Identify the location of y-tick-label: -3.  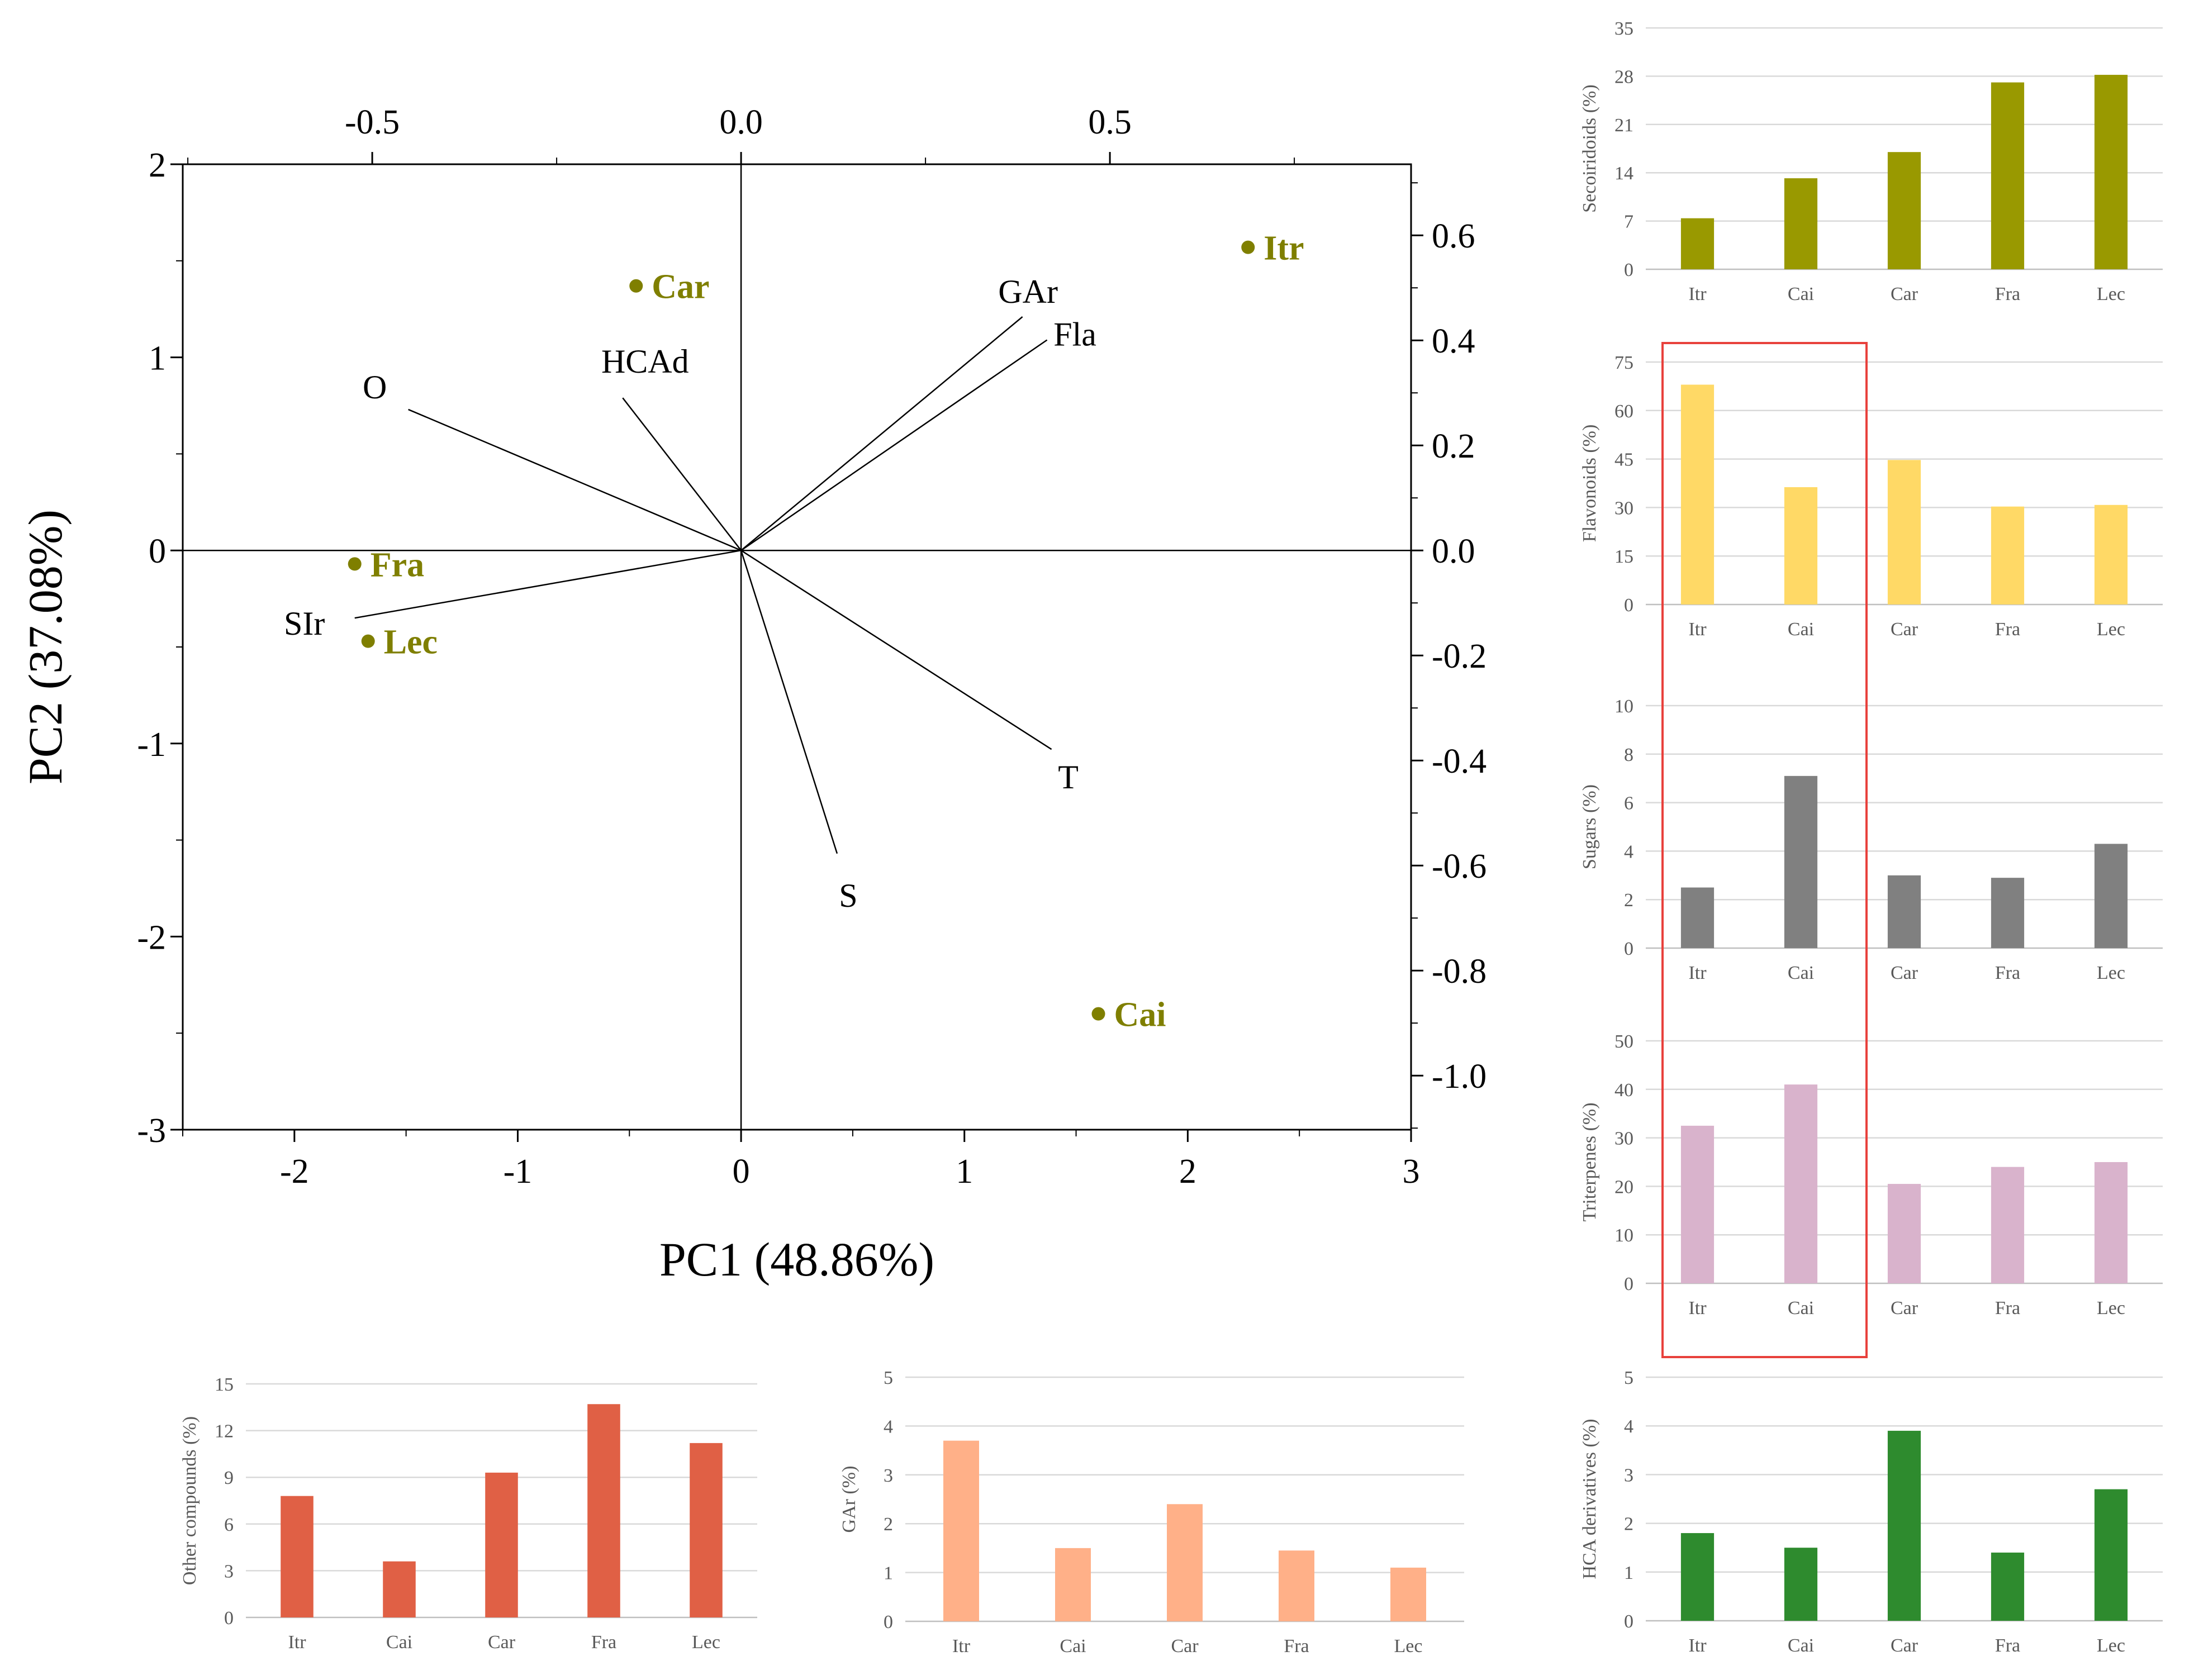
(151, 1131).